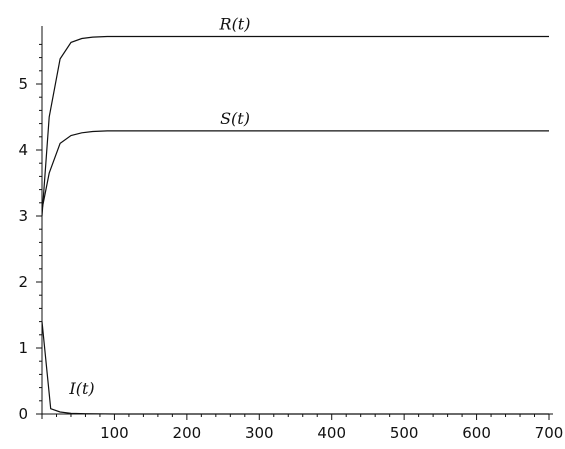 This screenshot has height=449, width=565. Describe the element at coordinates (235, 118) in the screenshot. I see `series-label-st: S(t)` at that location.